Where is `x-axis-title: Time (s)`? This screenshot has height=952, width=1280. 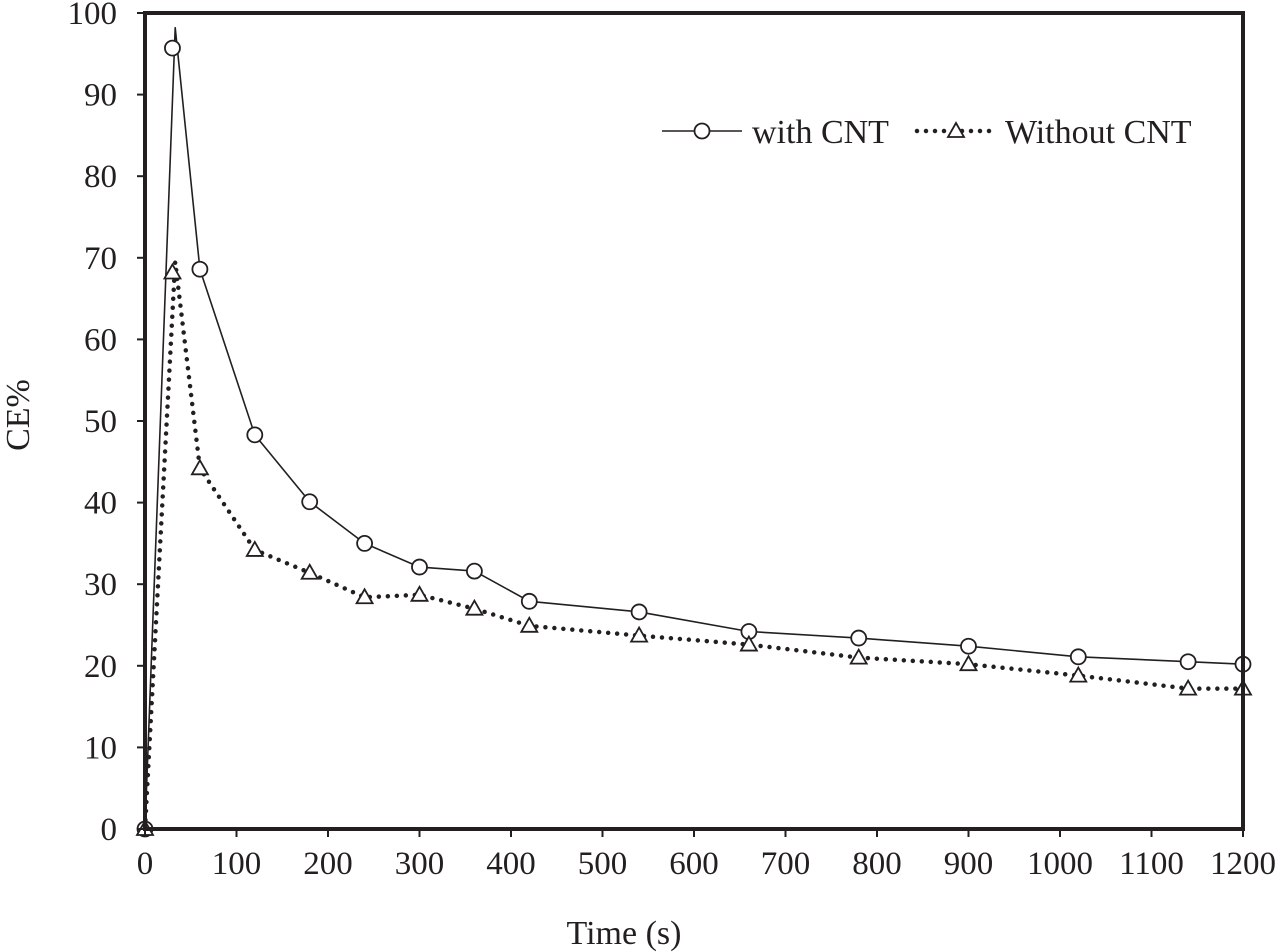
x-axis-title: Time (s) is located at coordinates (624, 933).